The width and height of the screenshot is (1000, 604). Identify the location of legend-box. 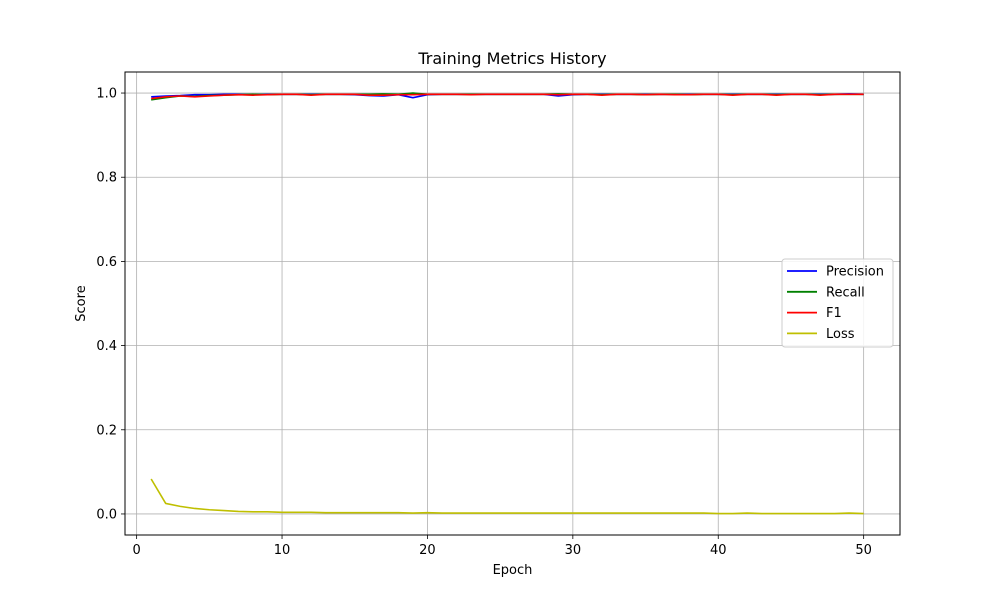
(837, 303).